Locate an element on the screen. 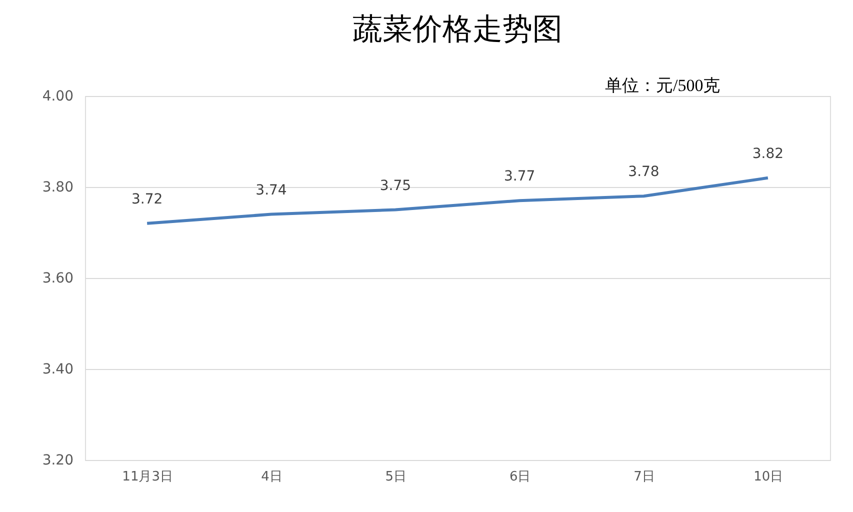  y-tick-label: 3.60 is located at coordinates (58, 278).